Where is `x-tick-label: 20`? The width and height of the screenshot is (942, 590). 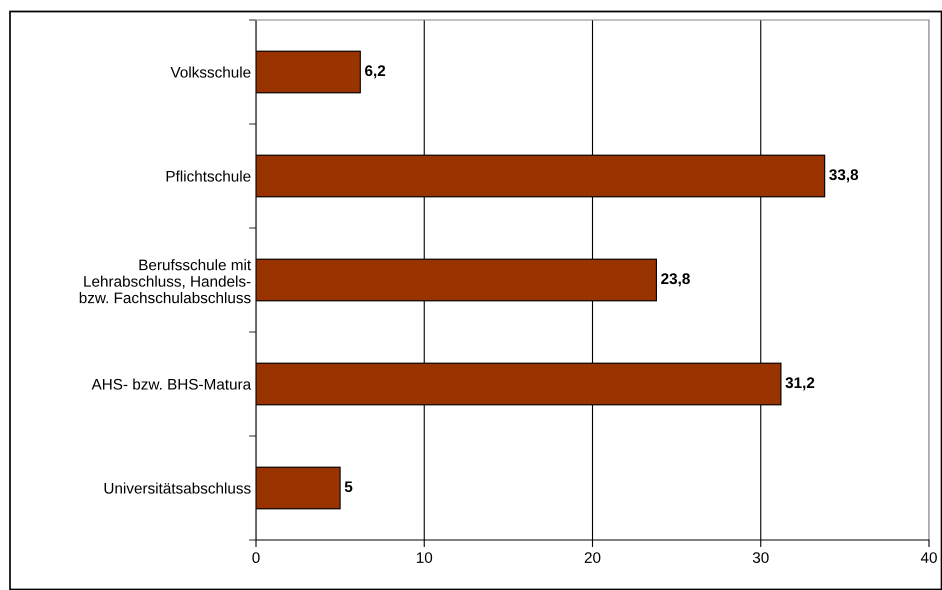 x-tick-label: 20 is located at coordinates (592, 558).